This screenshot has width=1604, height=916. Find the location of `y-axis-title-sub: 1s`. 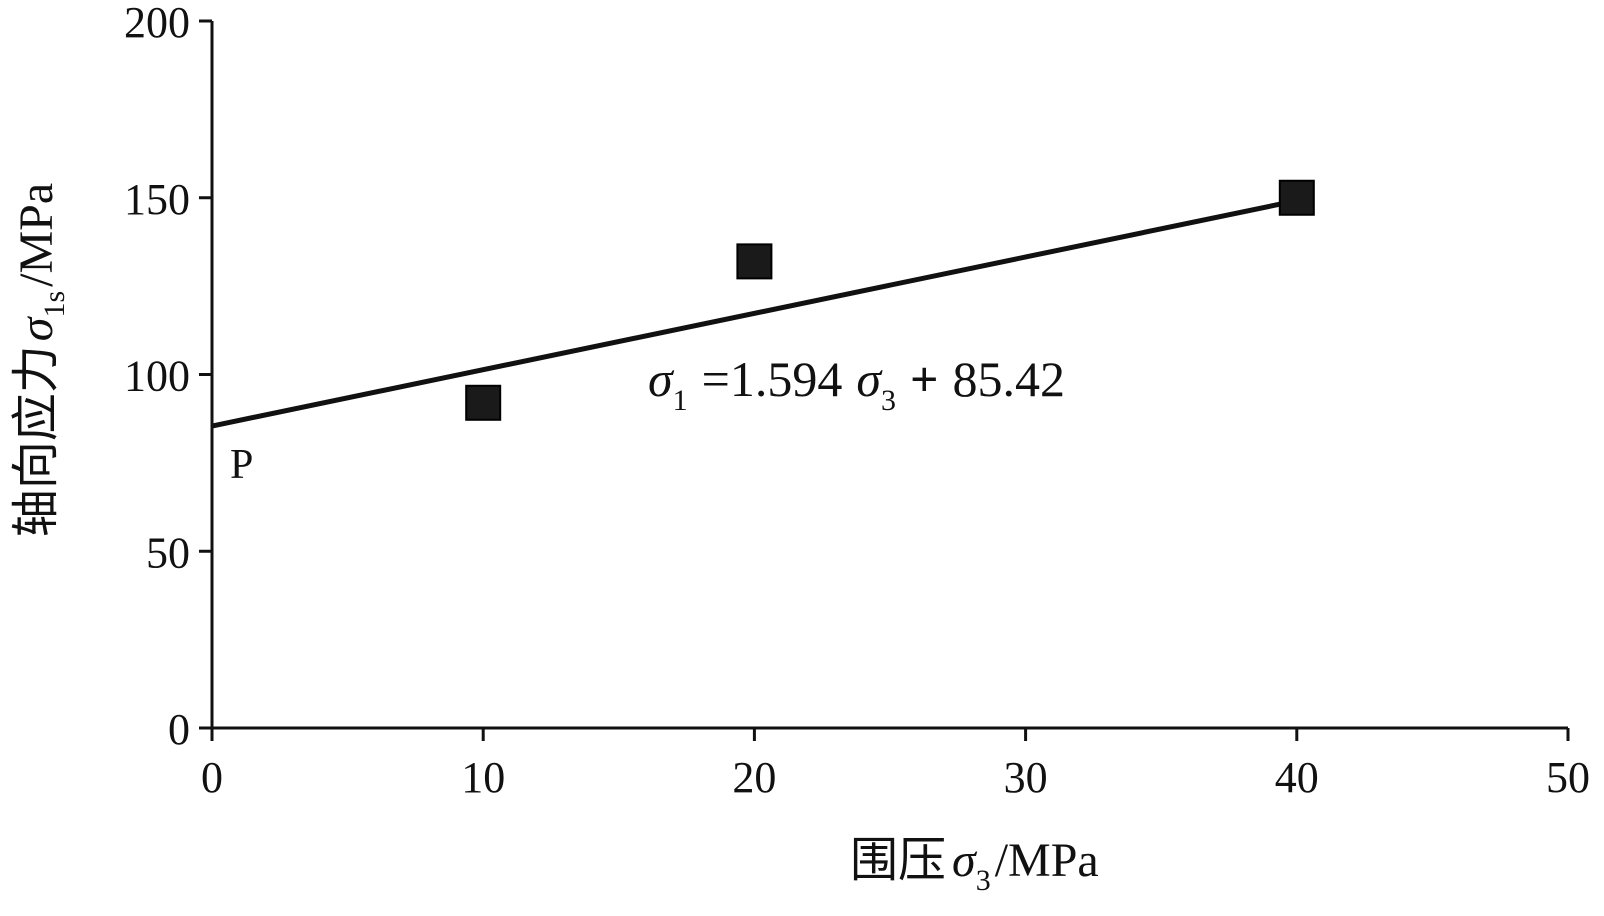

y-axis-title-sub: 1s is located at coordinates (54, 304).